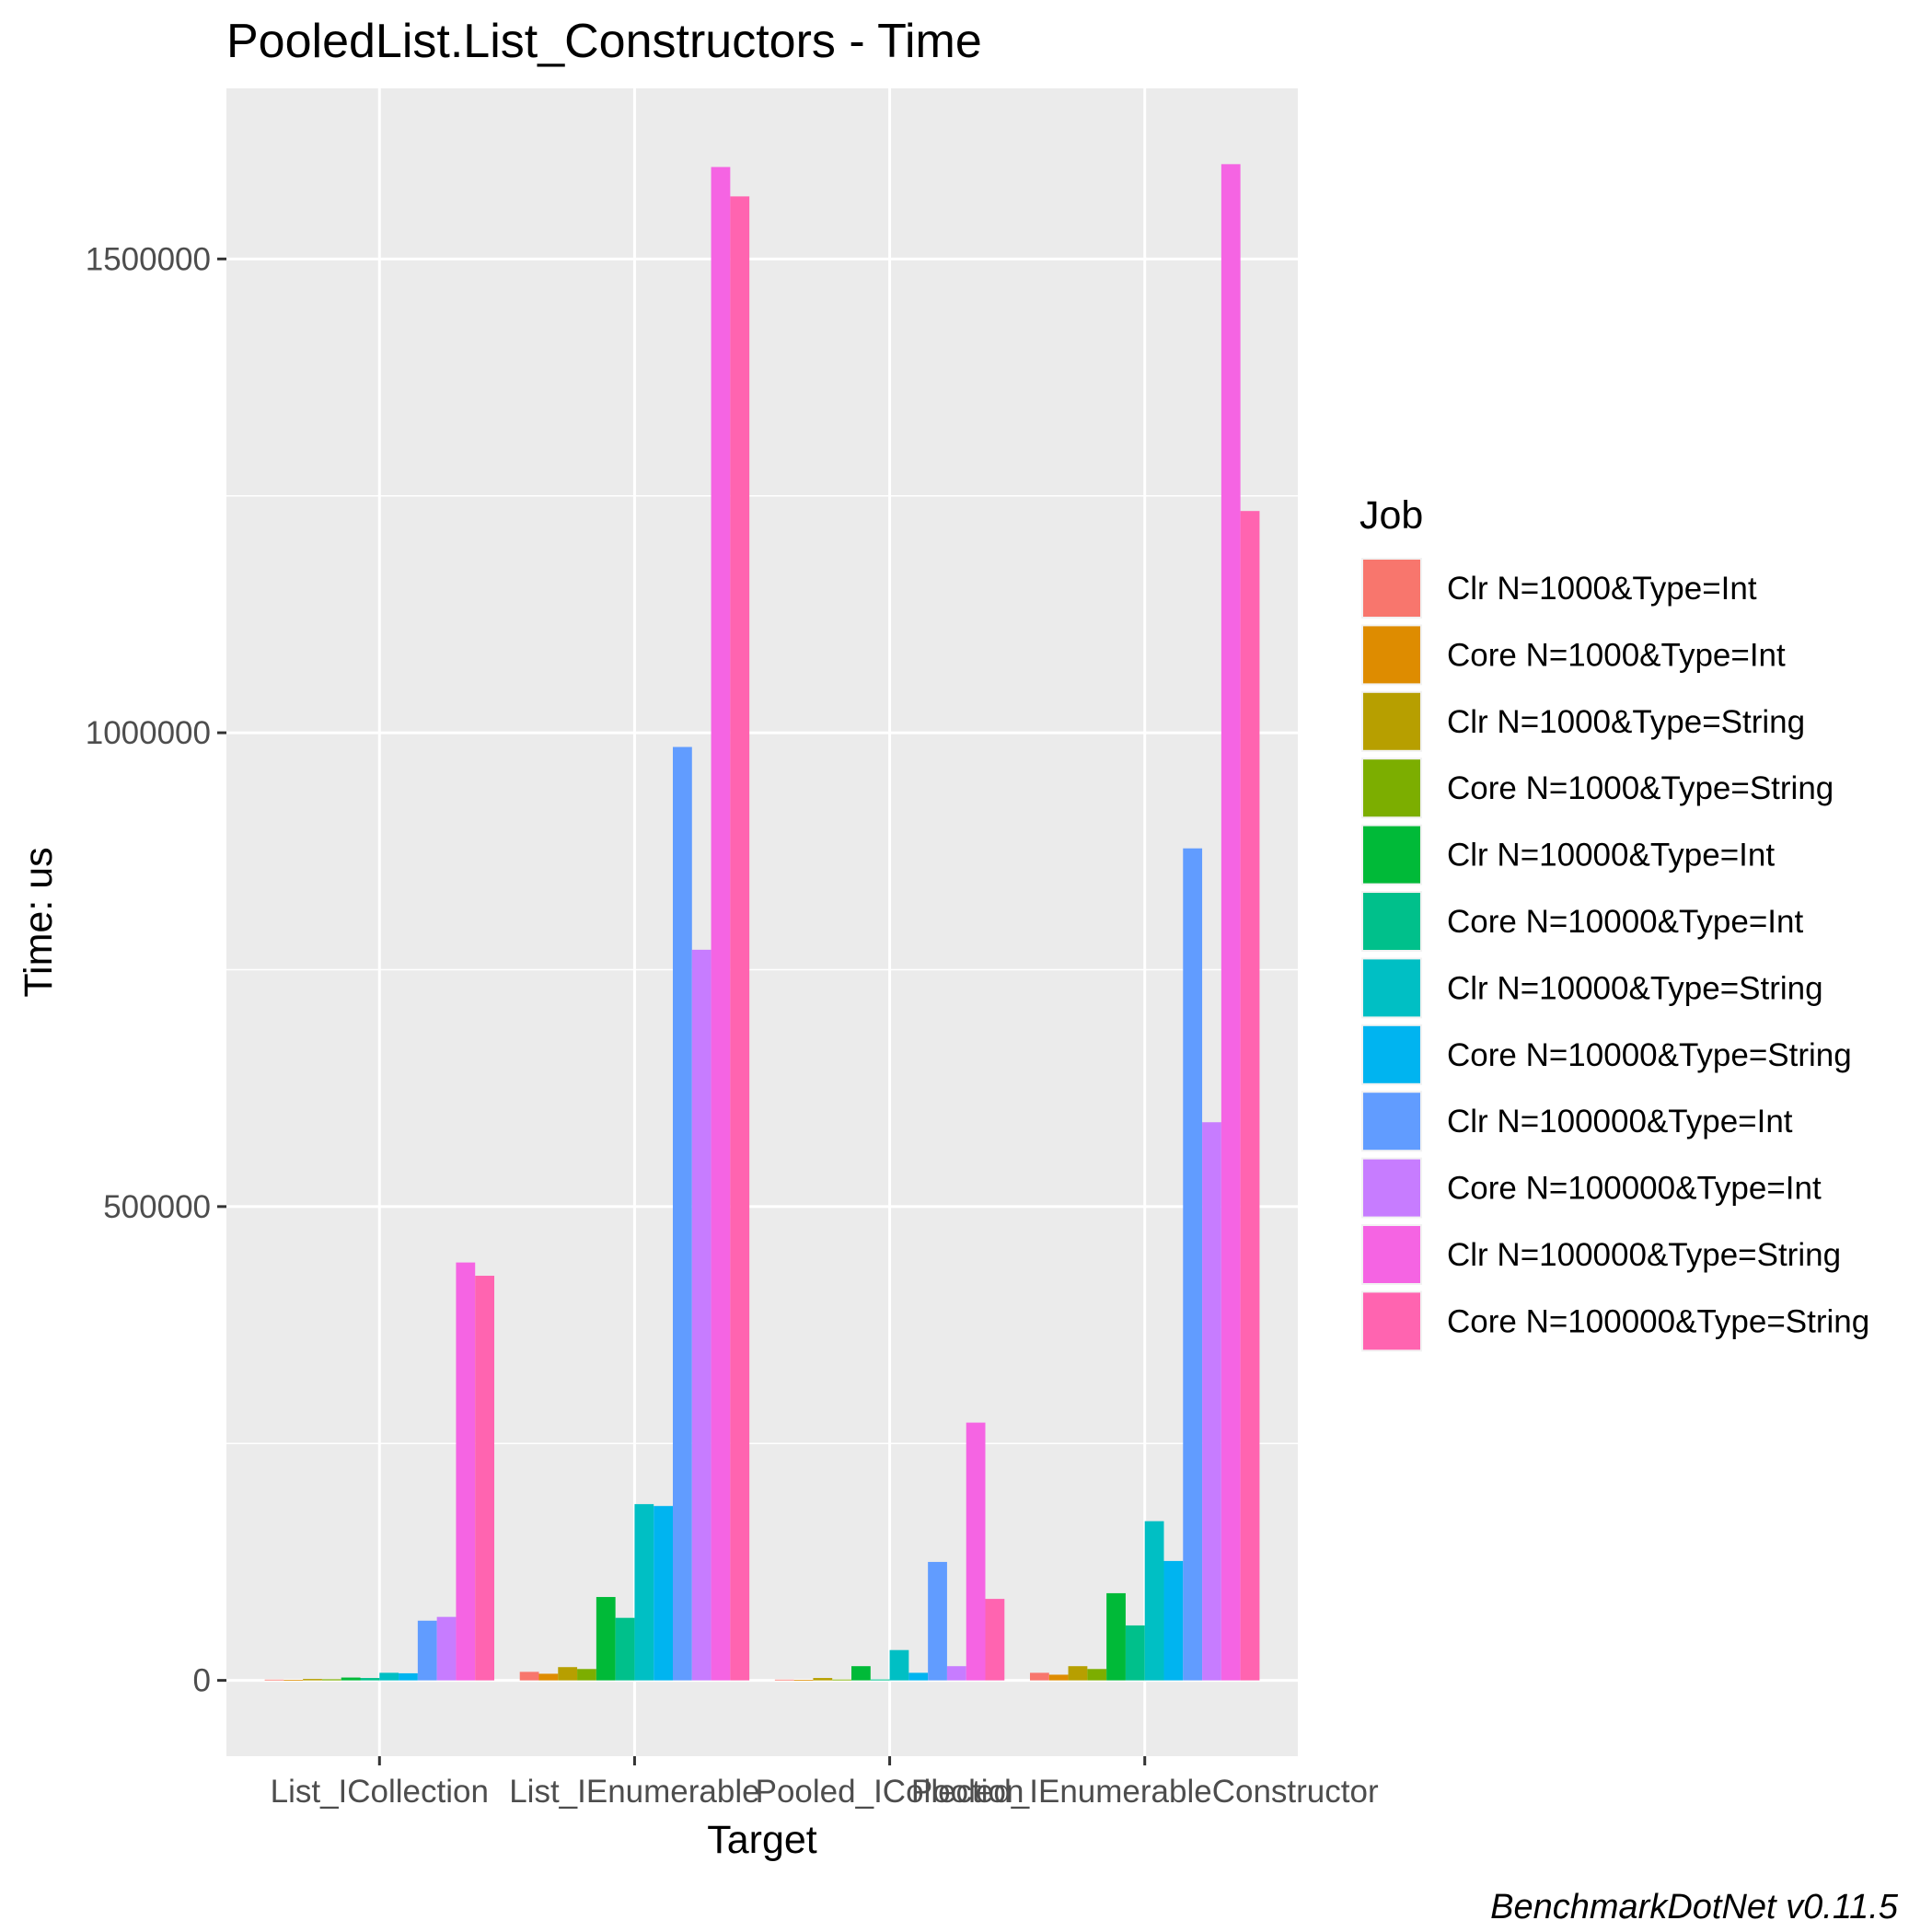 Image resolution: width=1932 pixels, height=1932 pixels. Describe the element at coordinates (1694, 1907) in the screenshot. I see `caption: BenchmarkDotNet v0.11.5` at that location.